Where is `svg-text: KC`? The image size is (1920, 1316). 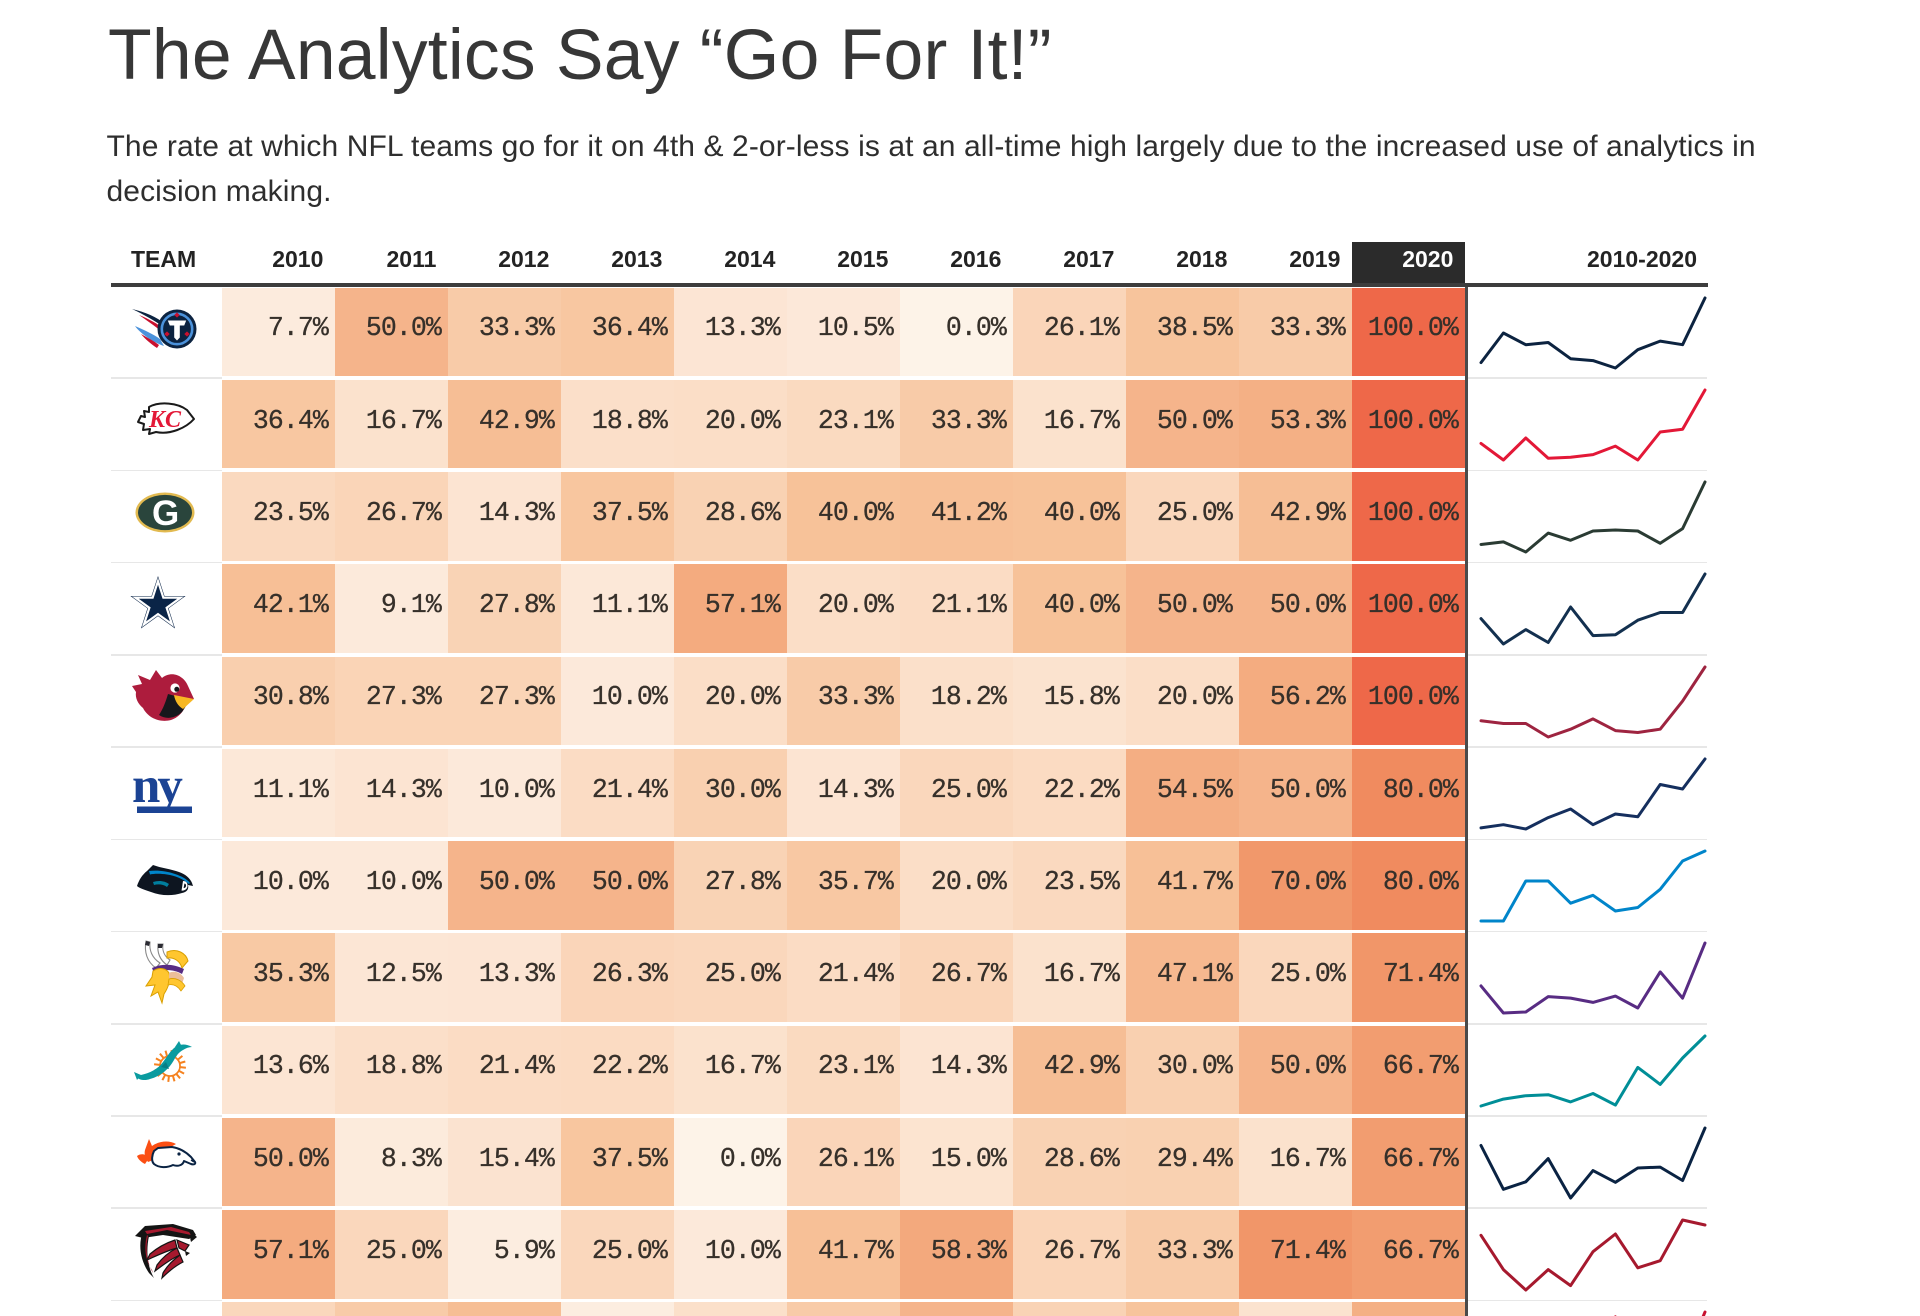
svg-text: KC is located at coordinates (165, 420).